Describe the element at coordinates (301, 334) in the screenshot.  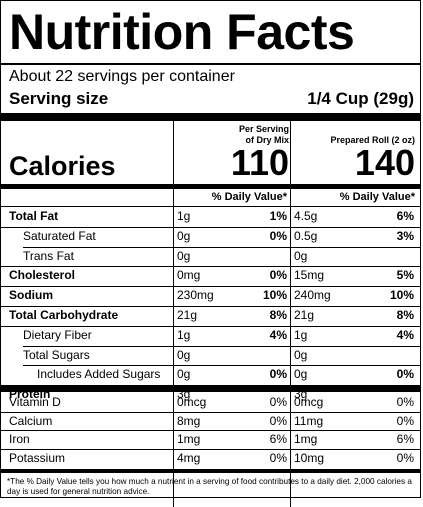
I see `nutrient-amount-col2: 1g` at that location.